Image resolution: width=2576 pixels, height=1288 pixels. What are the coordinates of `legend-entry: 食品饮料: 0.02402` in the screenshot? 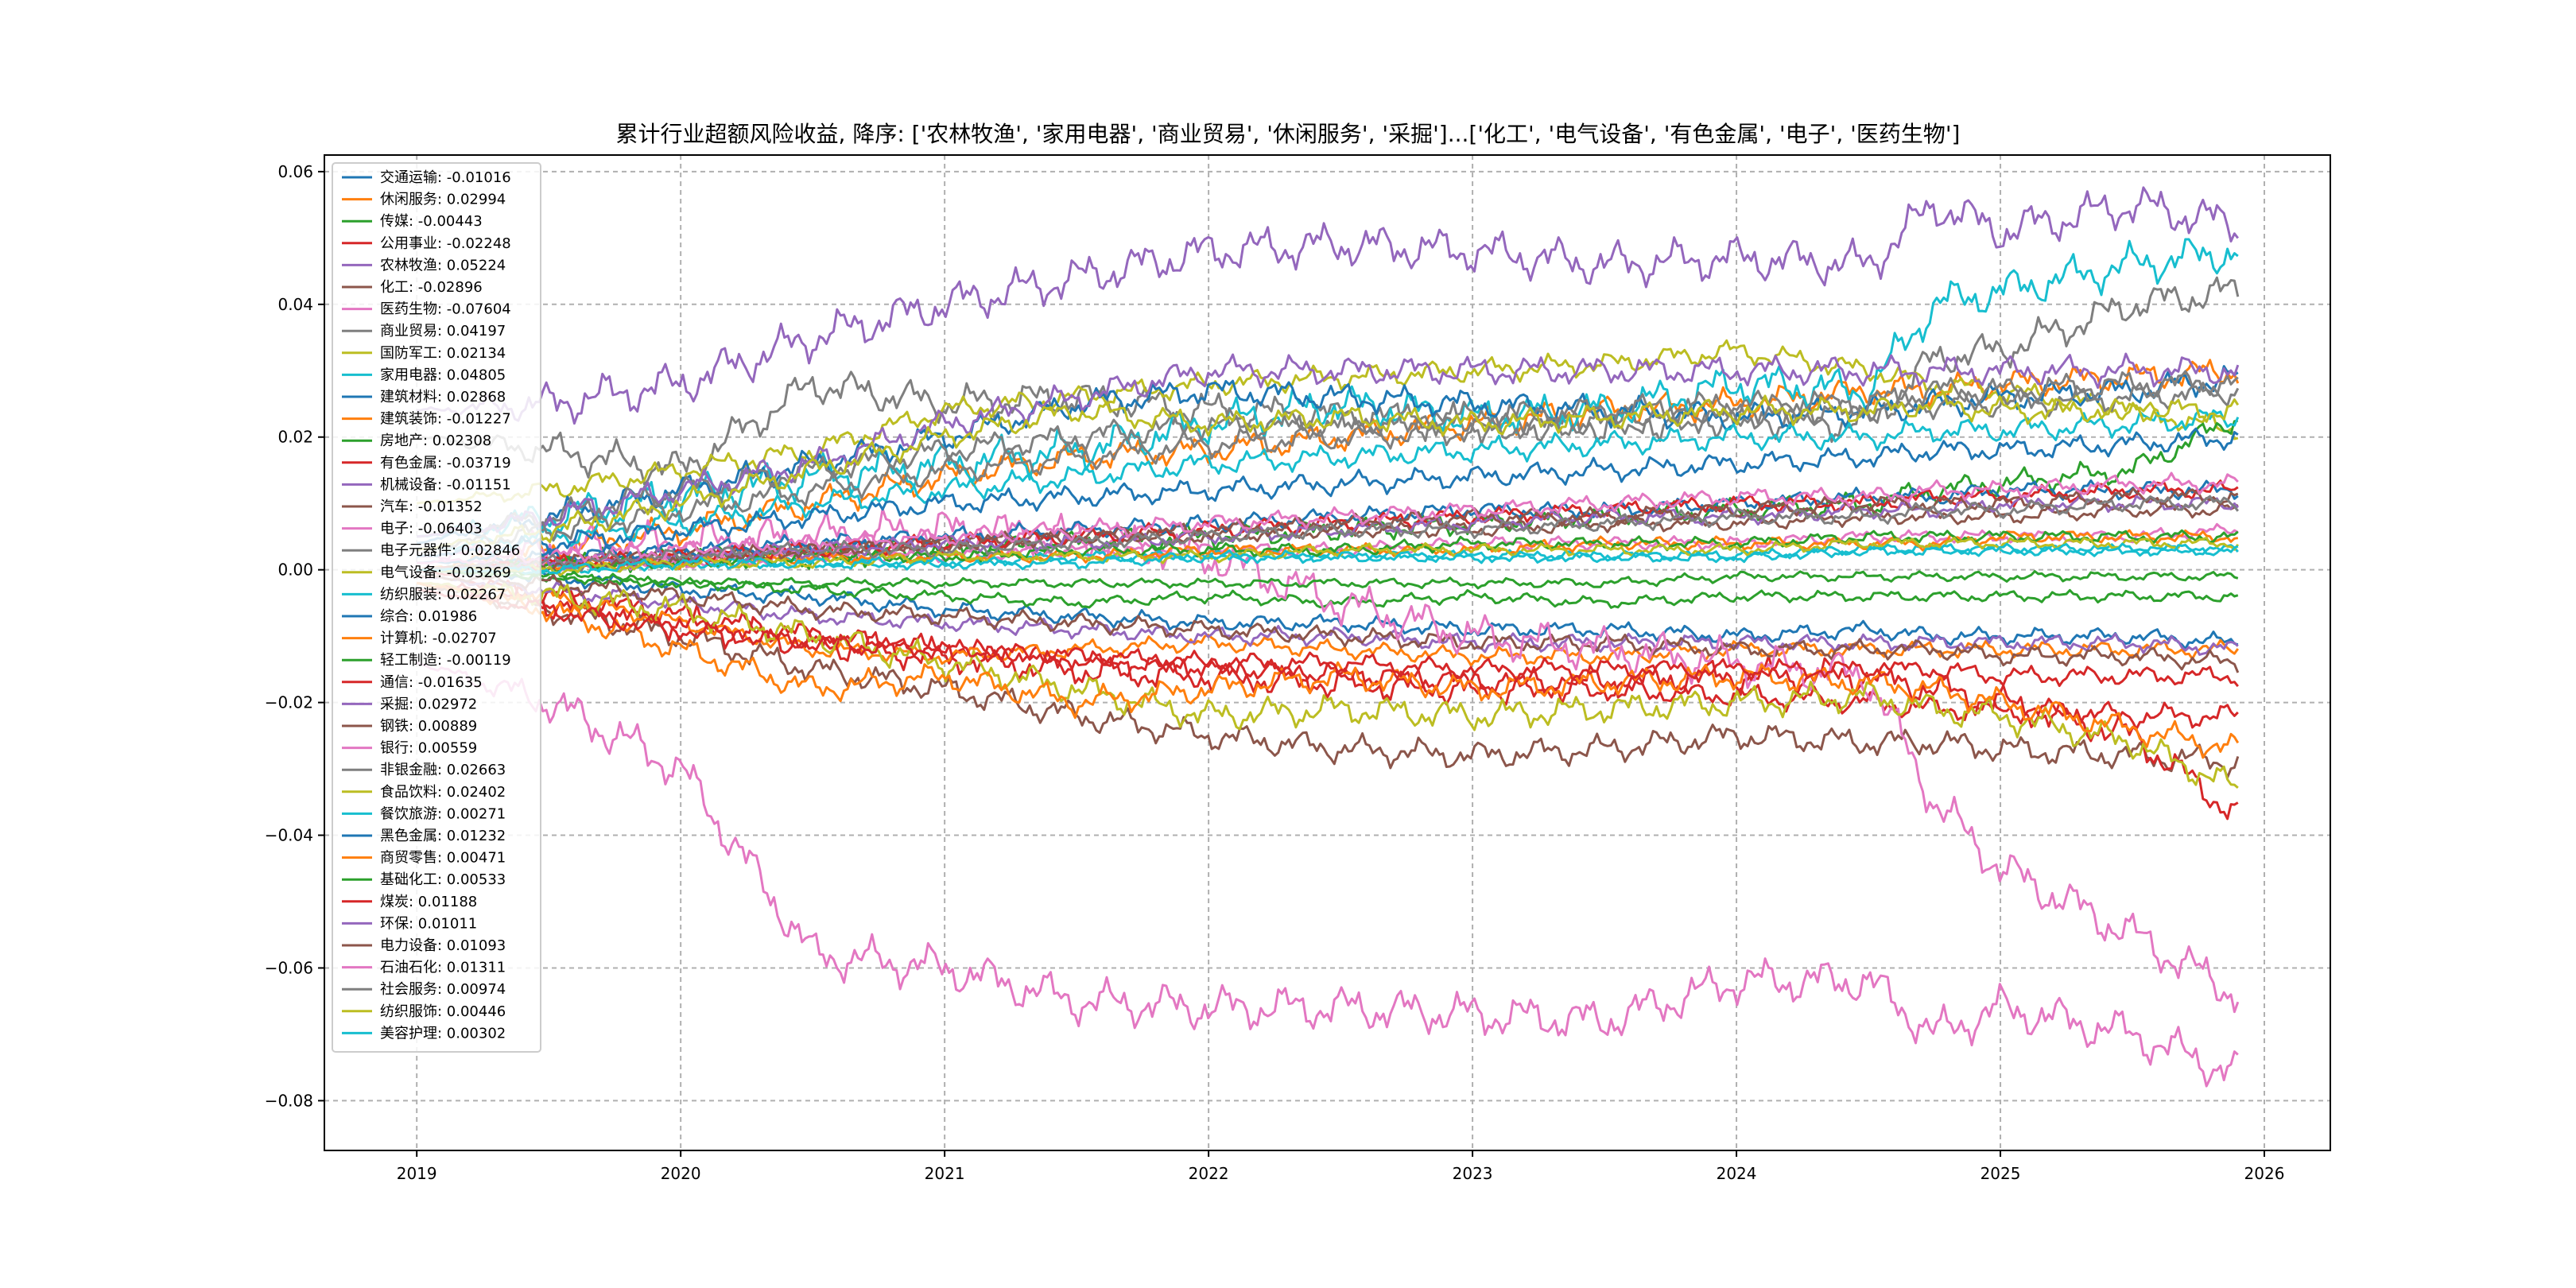 It's located at (443, 792).